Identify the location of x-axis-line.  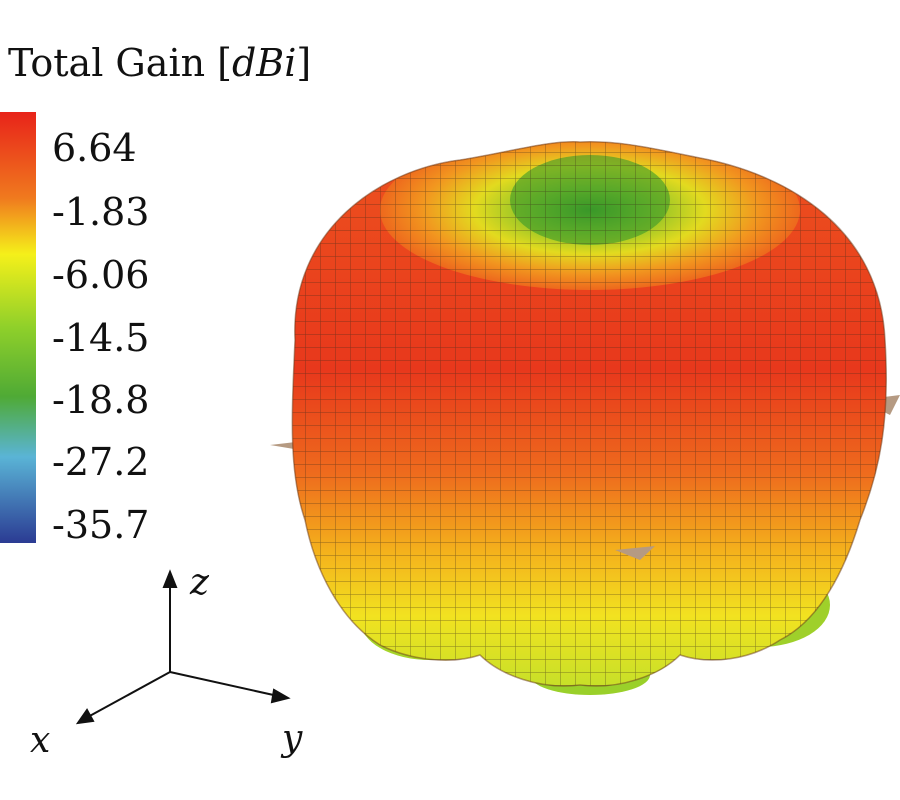
(128, 695).